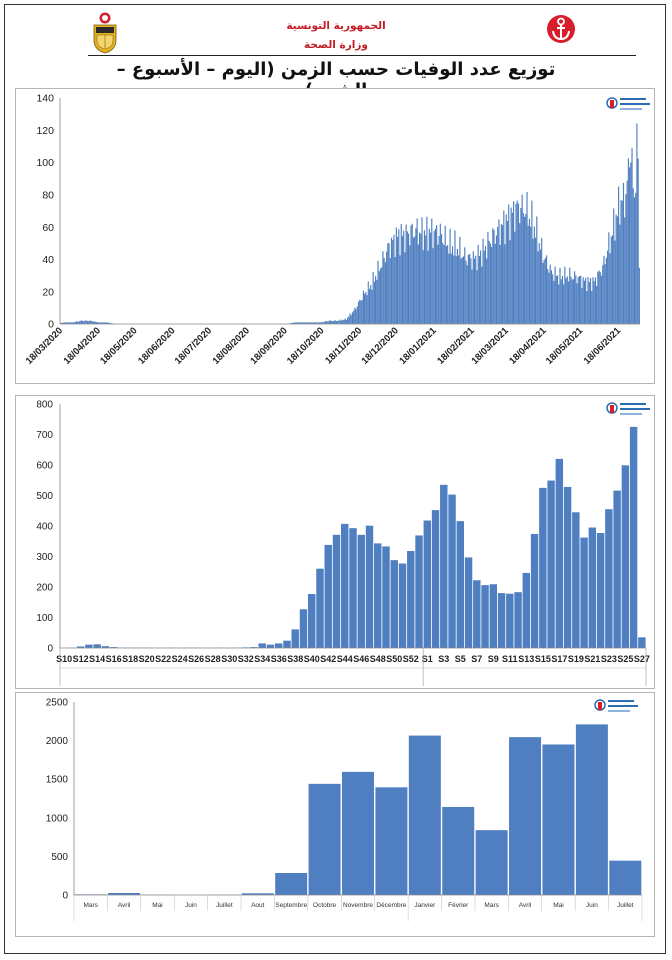 The width and height of the screenshot is (672, 960). I want to click on x-tick-label: 18/01/2021, so click(418, 346).